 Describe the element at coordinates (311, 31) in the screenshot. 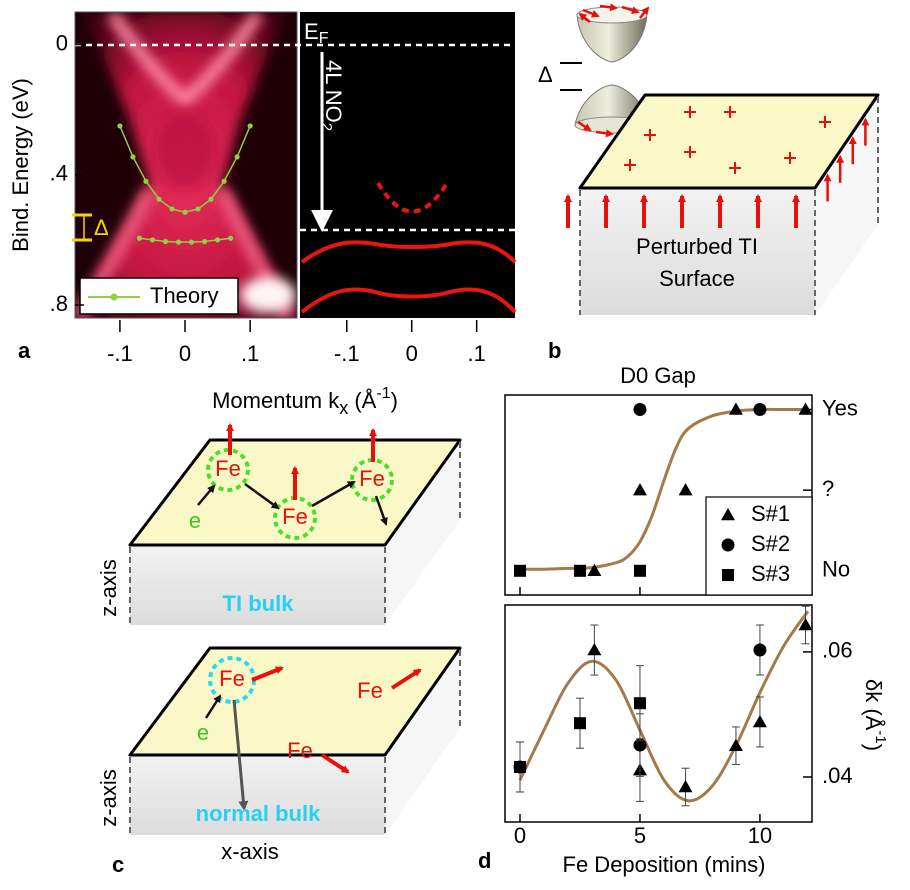

I see `ef-main: E` at that location.